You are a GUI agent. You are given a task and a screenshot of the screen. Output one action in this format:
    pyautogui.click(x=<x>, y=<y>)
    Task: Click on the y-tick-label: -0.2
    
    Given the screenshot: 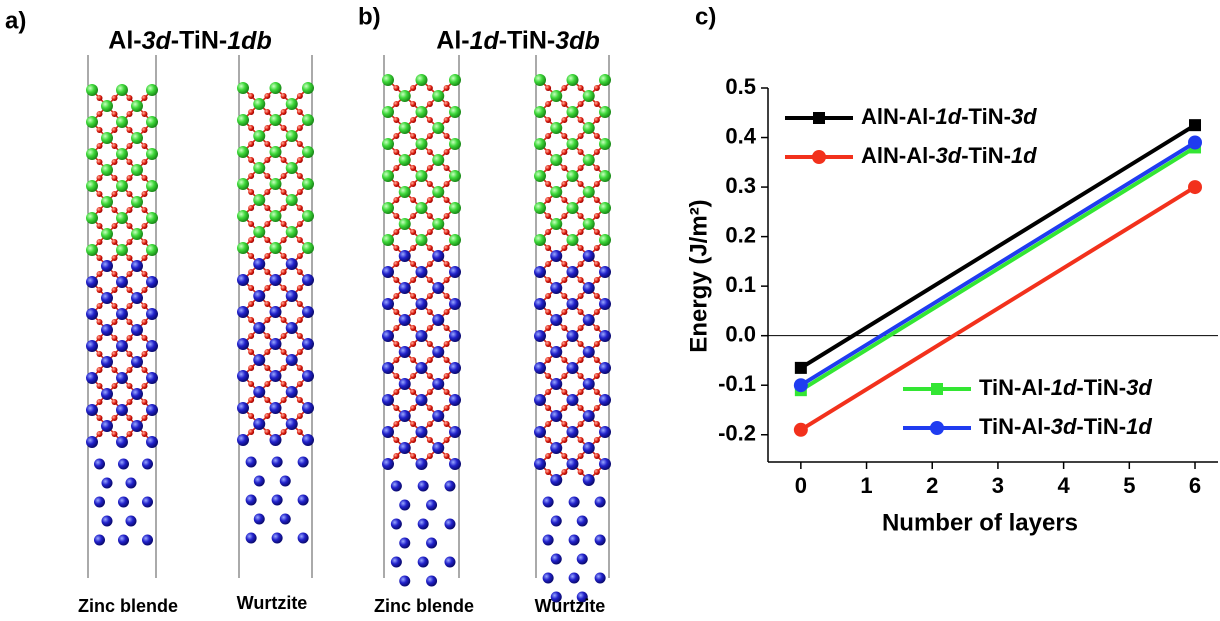 What is the action you would take?
    pyautogui.click(x=737, y=433)
    